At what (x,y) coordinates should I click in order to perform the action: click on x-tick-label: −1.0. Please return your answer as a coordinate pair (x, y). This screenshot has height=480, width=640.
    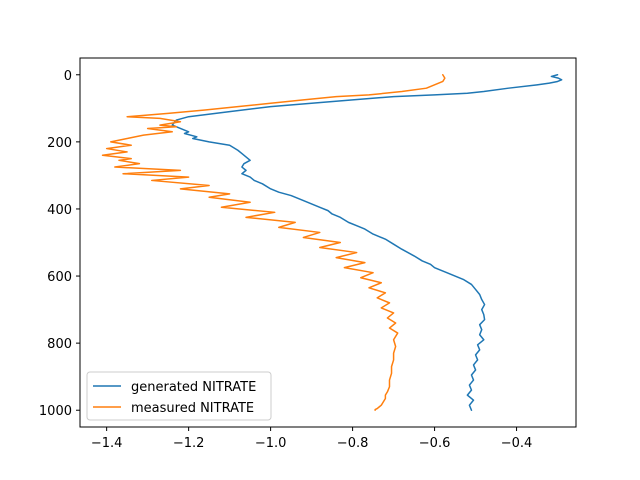
    Looking at the image, I should click on (271, 443).